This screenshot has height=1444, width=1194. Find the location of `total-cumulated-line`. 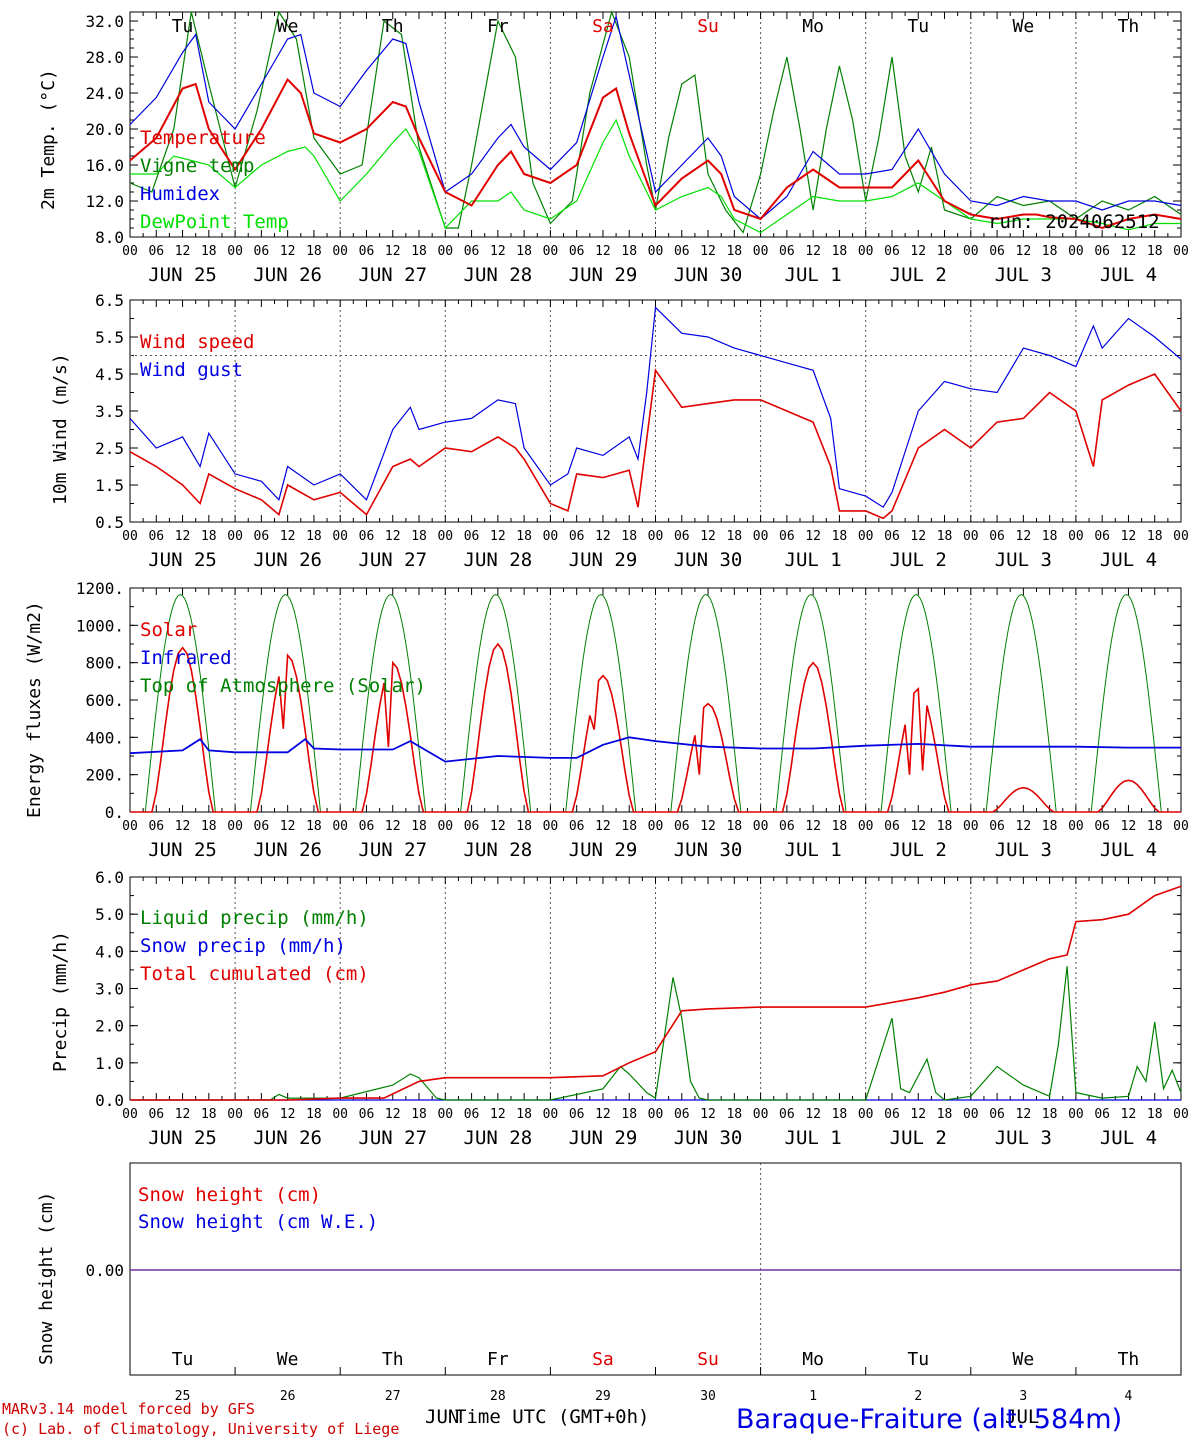

total-cumulated-line is located at coordinates (656, 993).